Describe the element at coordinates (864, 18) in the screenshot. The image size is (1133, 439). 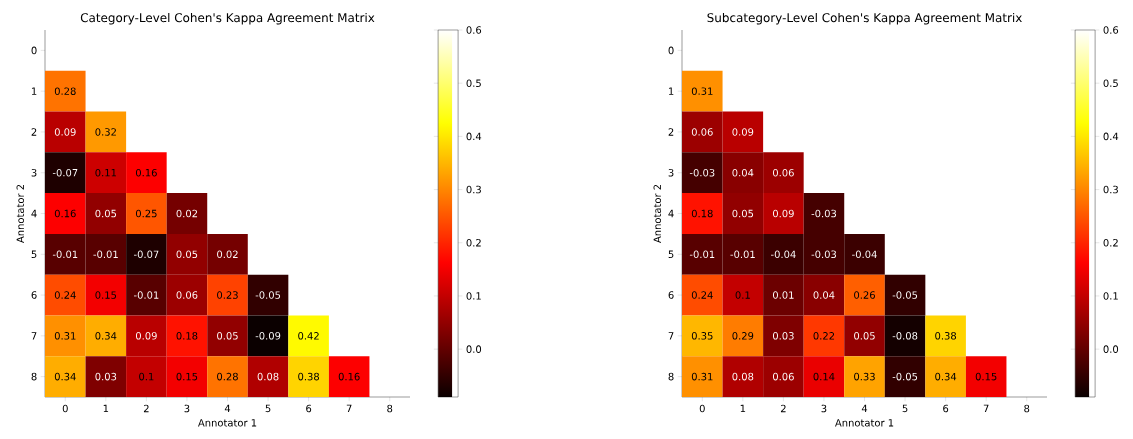
I see `chart-title: Subcategory-Level Cohen's Kappa Agreement Matrix` at that location.